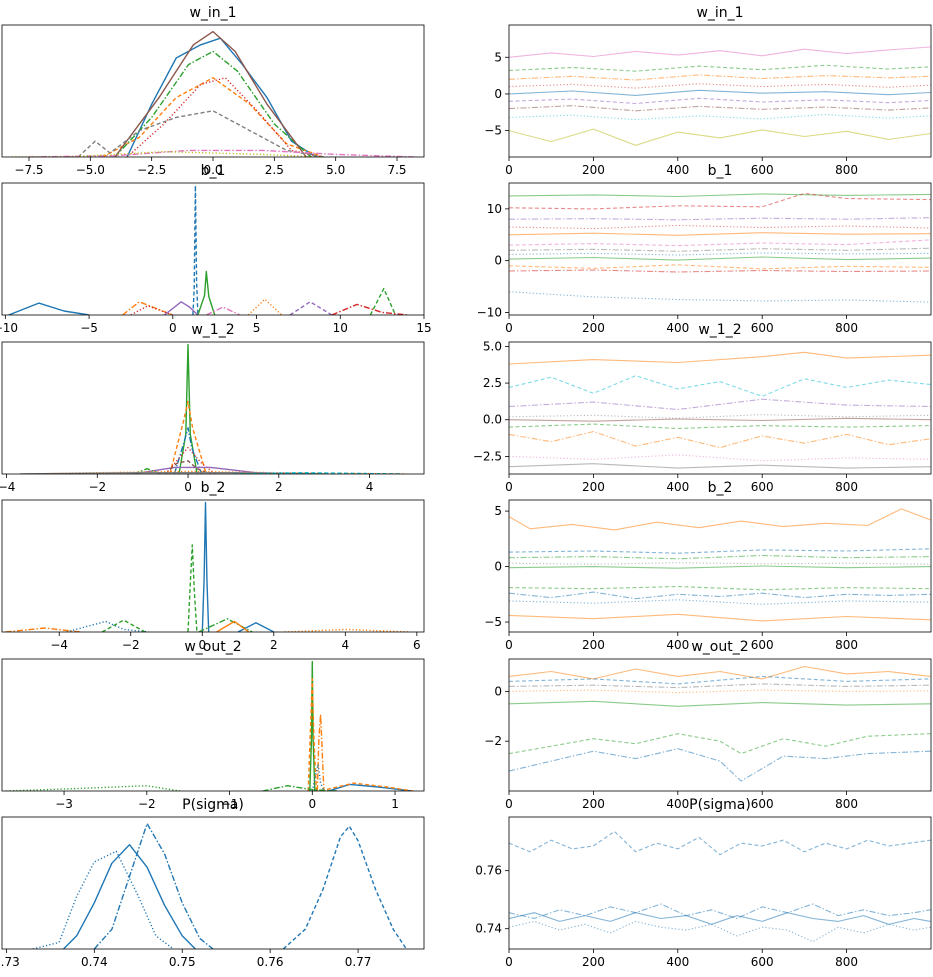  Describe the element at coordinates (720, 883) in the screenshot. I see `panel-12-axes-frame` at that location.